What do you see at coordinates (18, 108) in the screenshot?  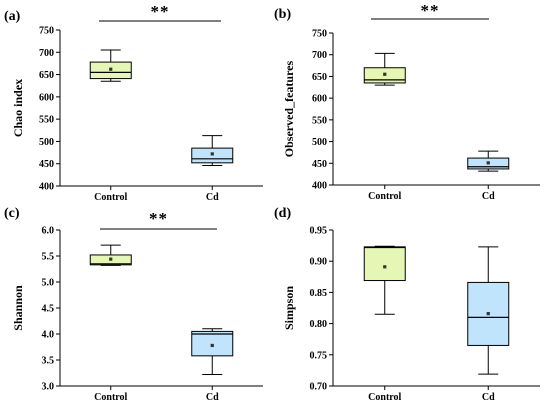 I see `y-axis-label: Chao index` at bounding box center [18, 108].